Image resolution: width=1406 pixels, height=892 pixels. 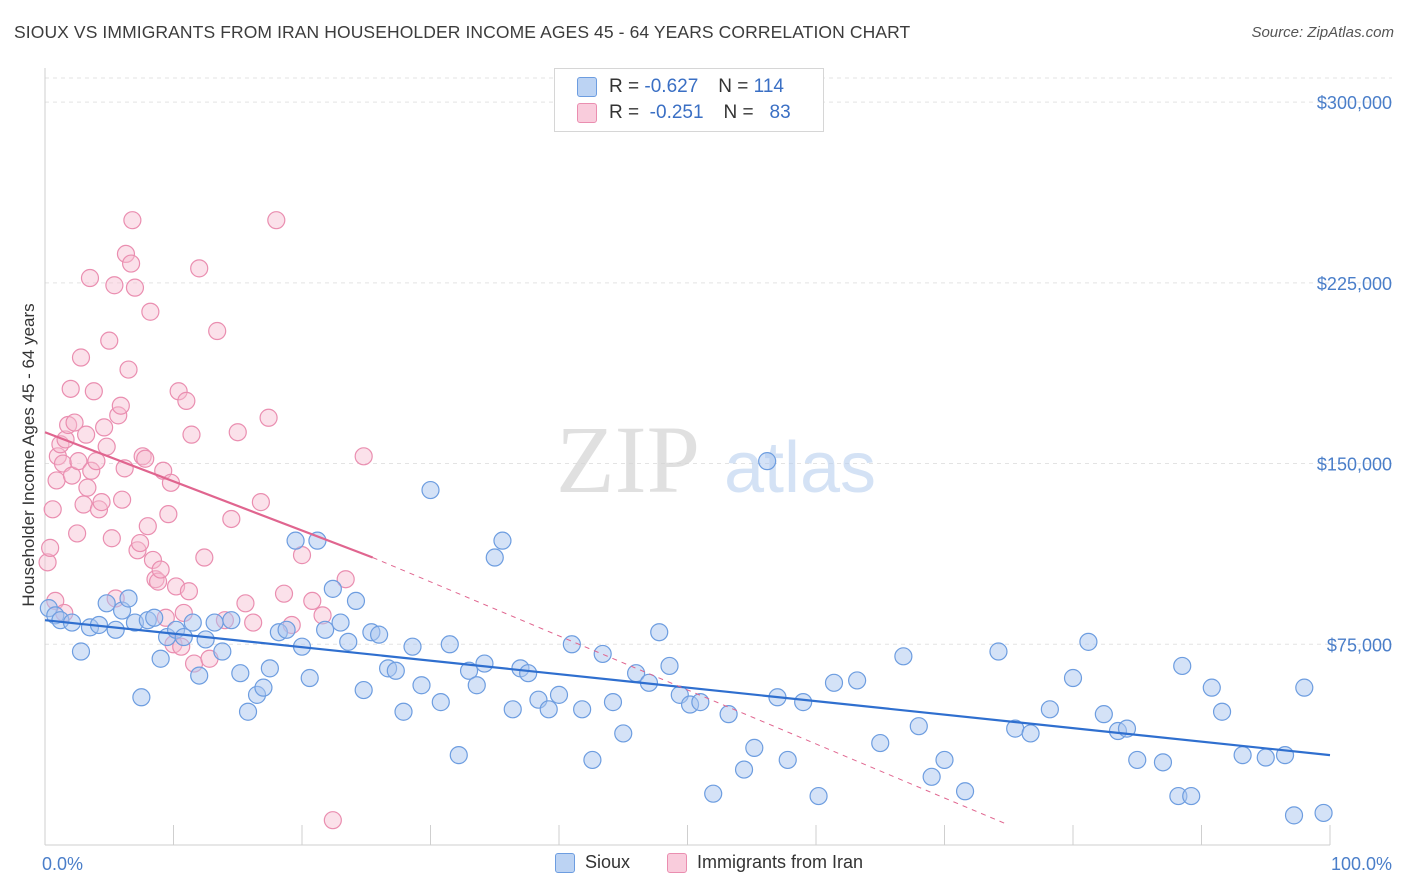 I want to click on legend-n-value-sioux: 114, so click(x=768, y=86).